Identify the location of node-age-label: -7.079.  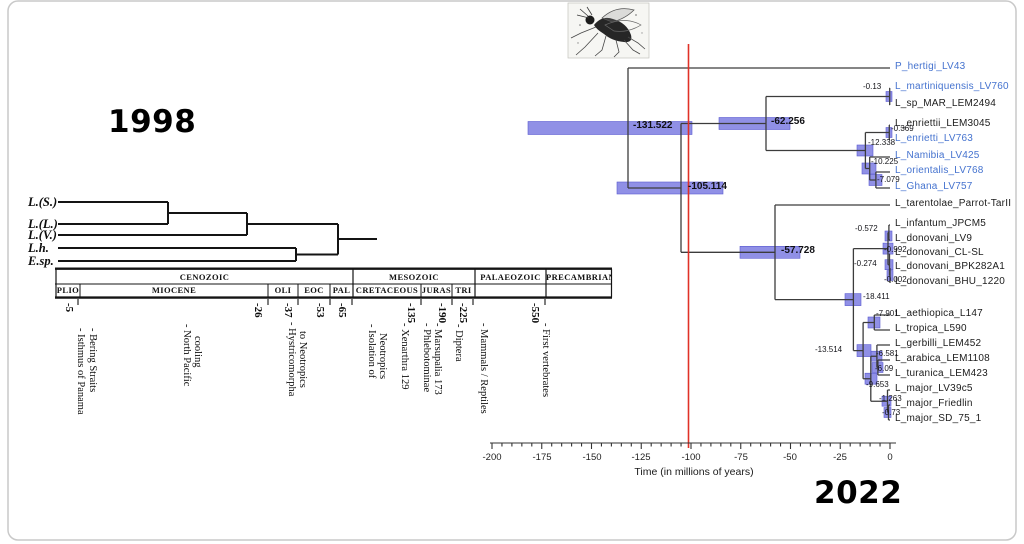
(888, 179).